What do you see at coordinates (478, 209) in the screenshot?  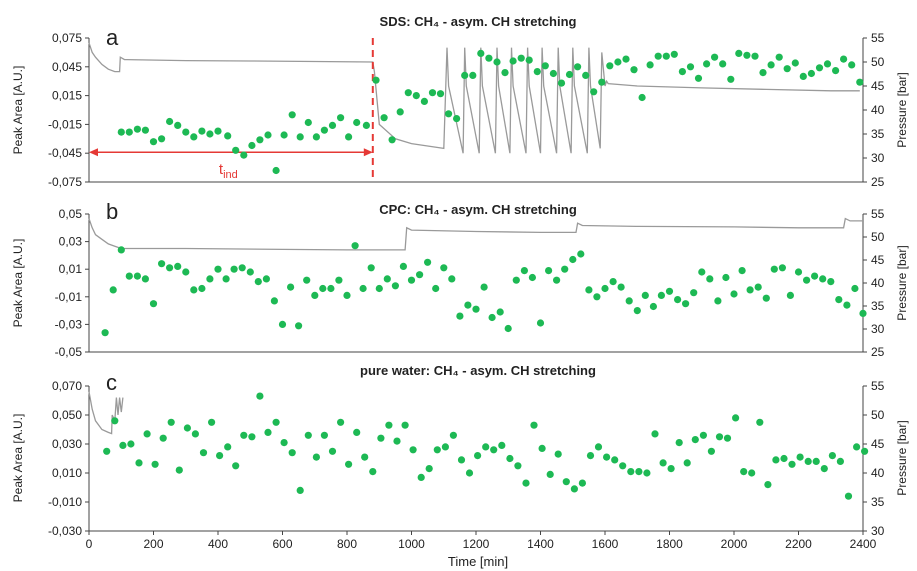 I see `panel-title: CPC: CH₄ - asym. CH stretching` at bounding box center [478, 209].